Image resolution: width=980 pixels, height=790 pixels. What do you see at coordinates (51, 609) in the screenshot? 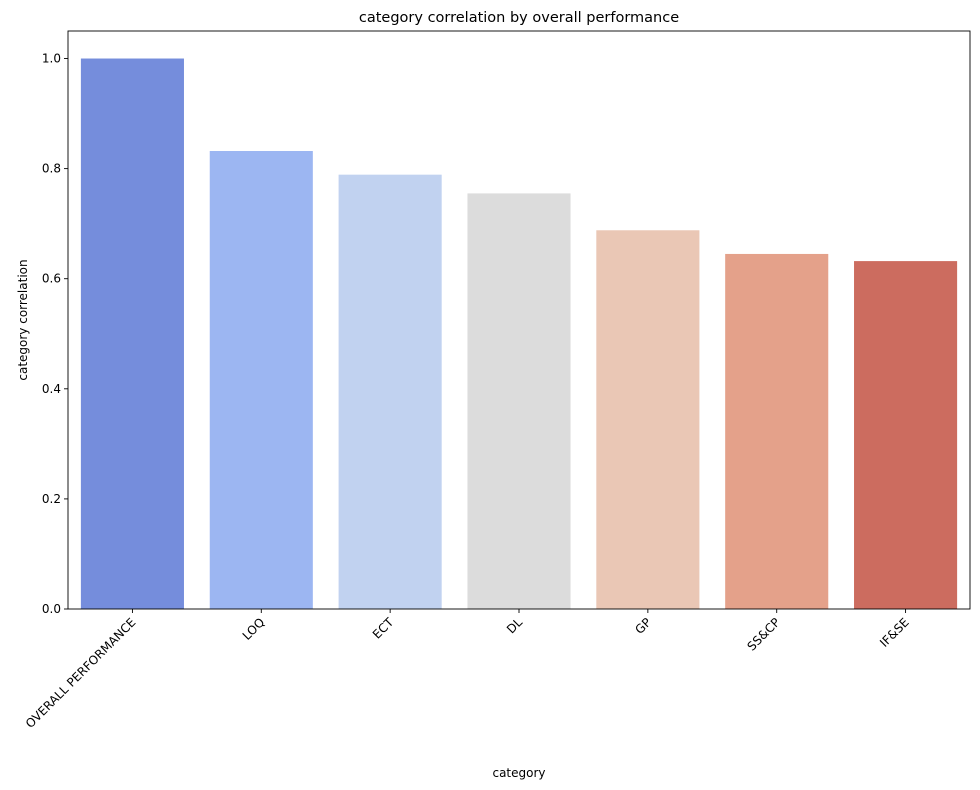
I see `y-tick-label: 0.0` at bounding box center [51, 609].